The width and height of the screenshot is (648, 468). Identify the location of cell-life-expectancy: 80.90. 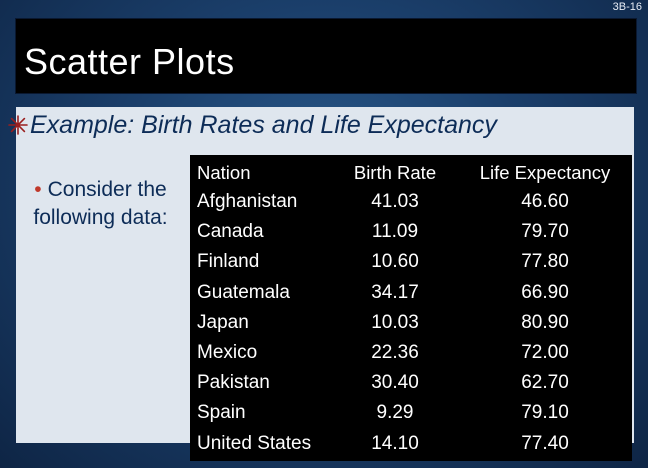
(545, 322).